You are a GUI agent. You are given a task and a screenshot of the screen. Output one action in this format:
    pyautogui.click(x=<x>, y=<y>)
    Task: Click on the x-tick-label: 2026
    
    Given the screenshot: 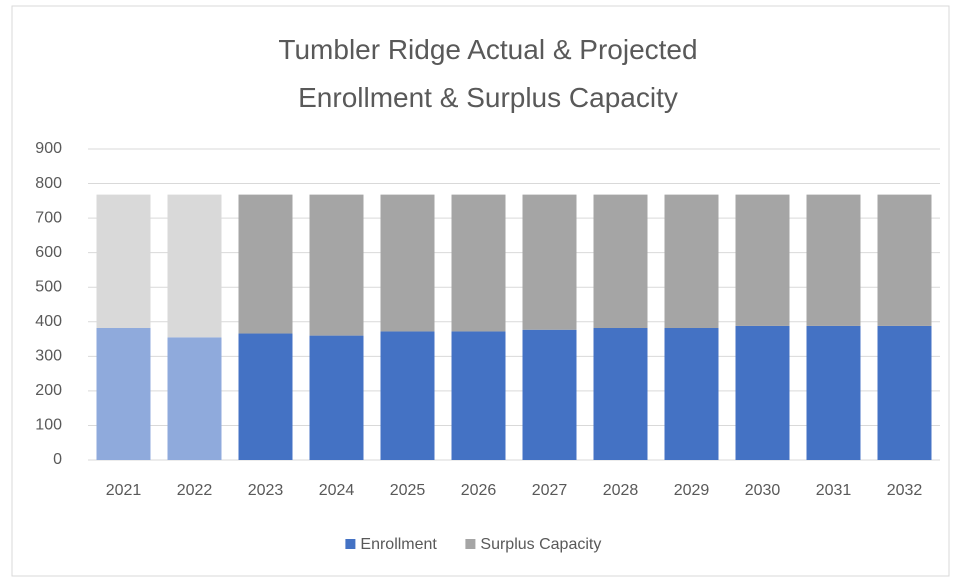 What is the action you would take?
    pyautogui.click(x=479, y=490)
    